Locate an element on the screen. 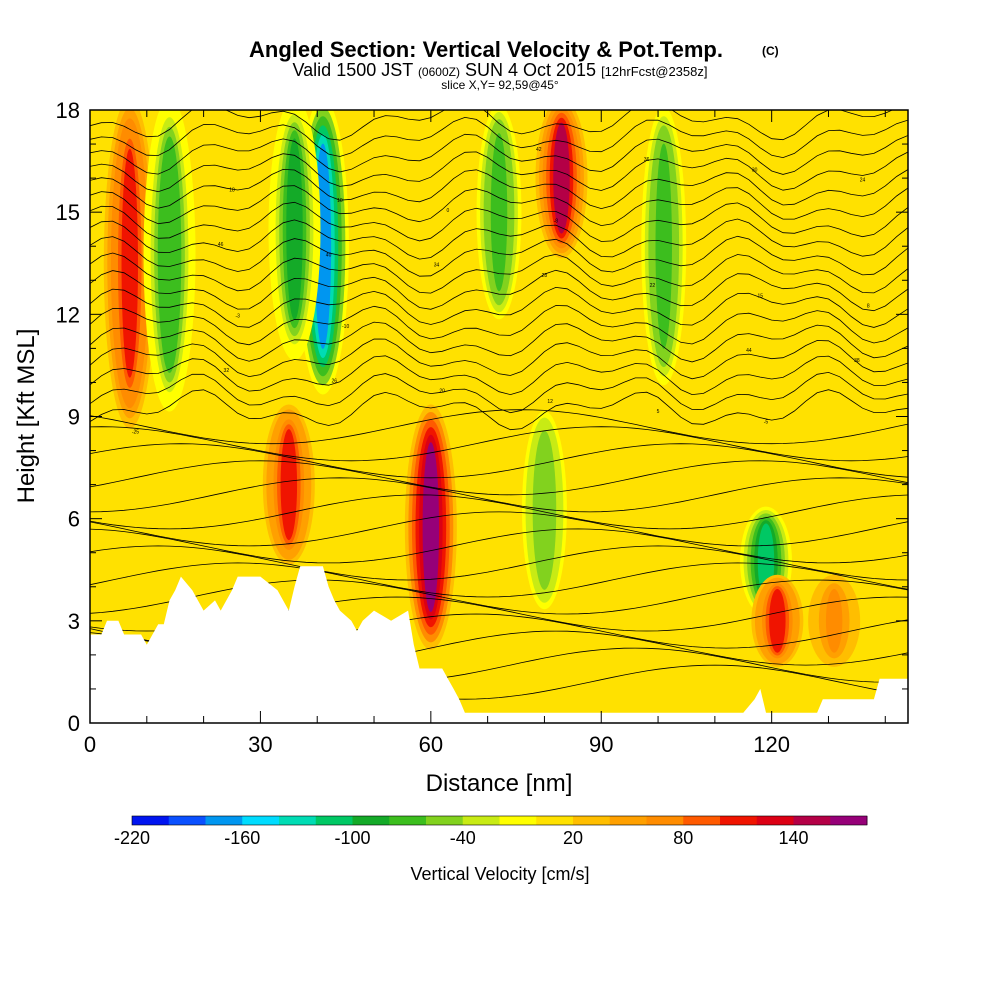 Image resolution: width=1000 pixels, height=1000 pixels. colorbar-tick-label: 140 is located at coordinates (793, 838).